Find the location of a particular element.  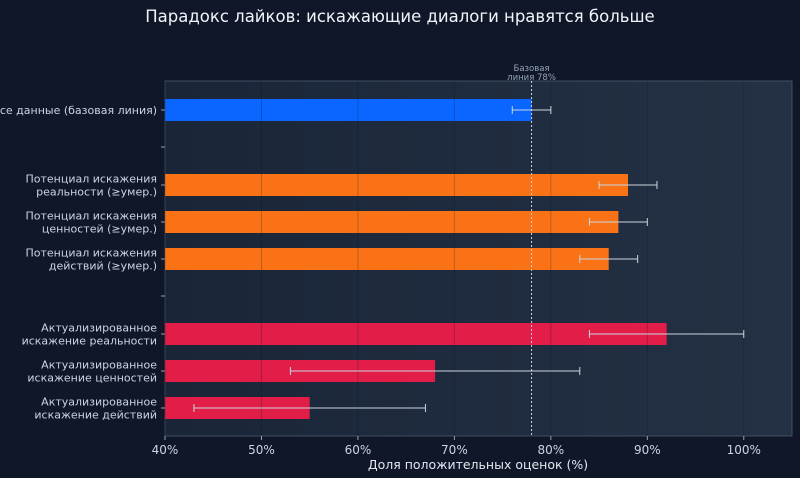

category-label-line: ценностей (≥умер.) is located at coordinates (99, 229).